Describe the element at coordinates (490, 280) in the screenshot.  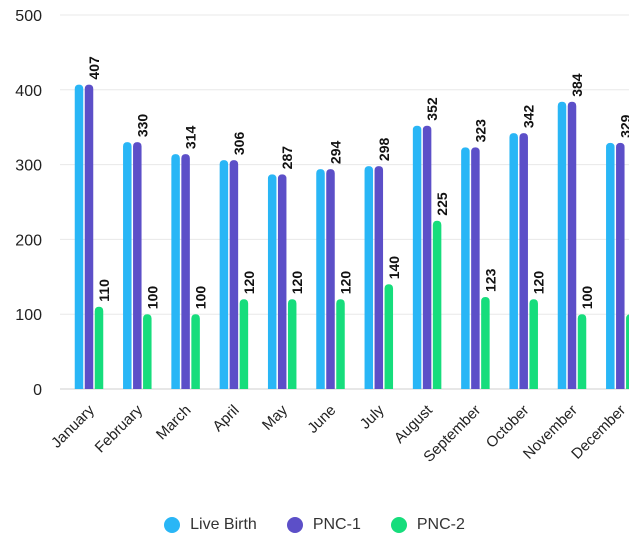
I see `data-label-pnc-2-september: 123` at that location.